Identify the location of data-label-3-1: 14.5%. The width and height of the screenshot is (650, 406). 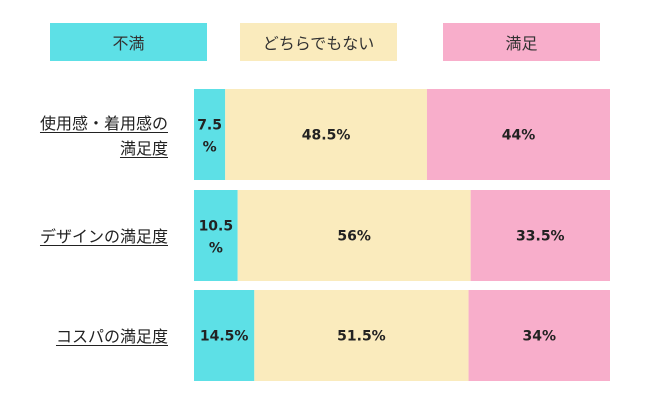
(224, 337).